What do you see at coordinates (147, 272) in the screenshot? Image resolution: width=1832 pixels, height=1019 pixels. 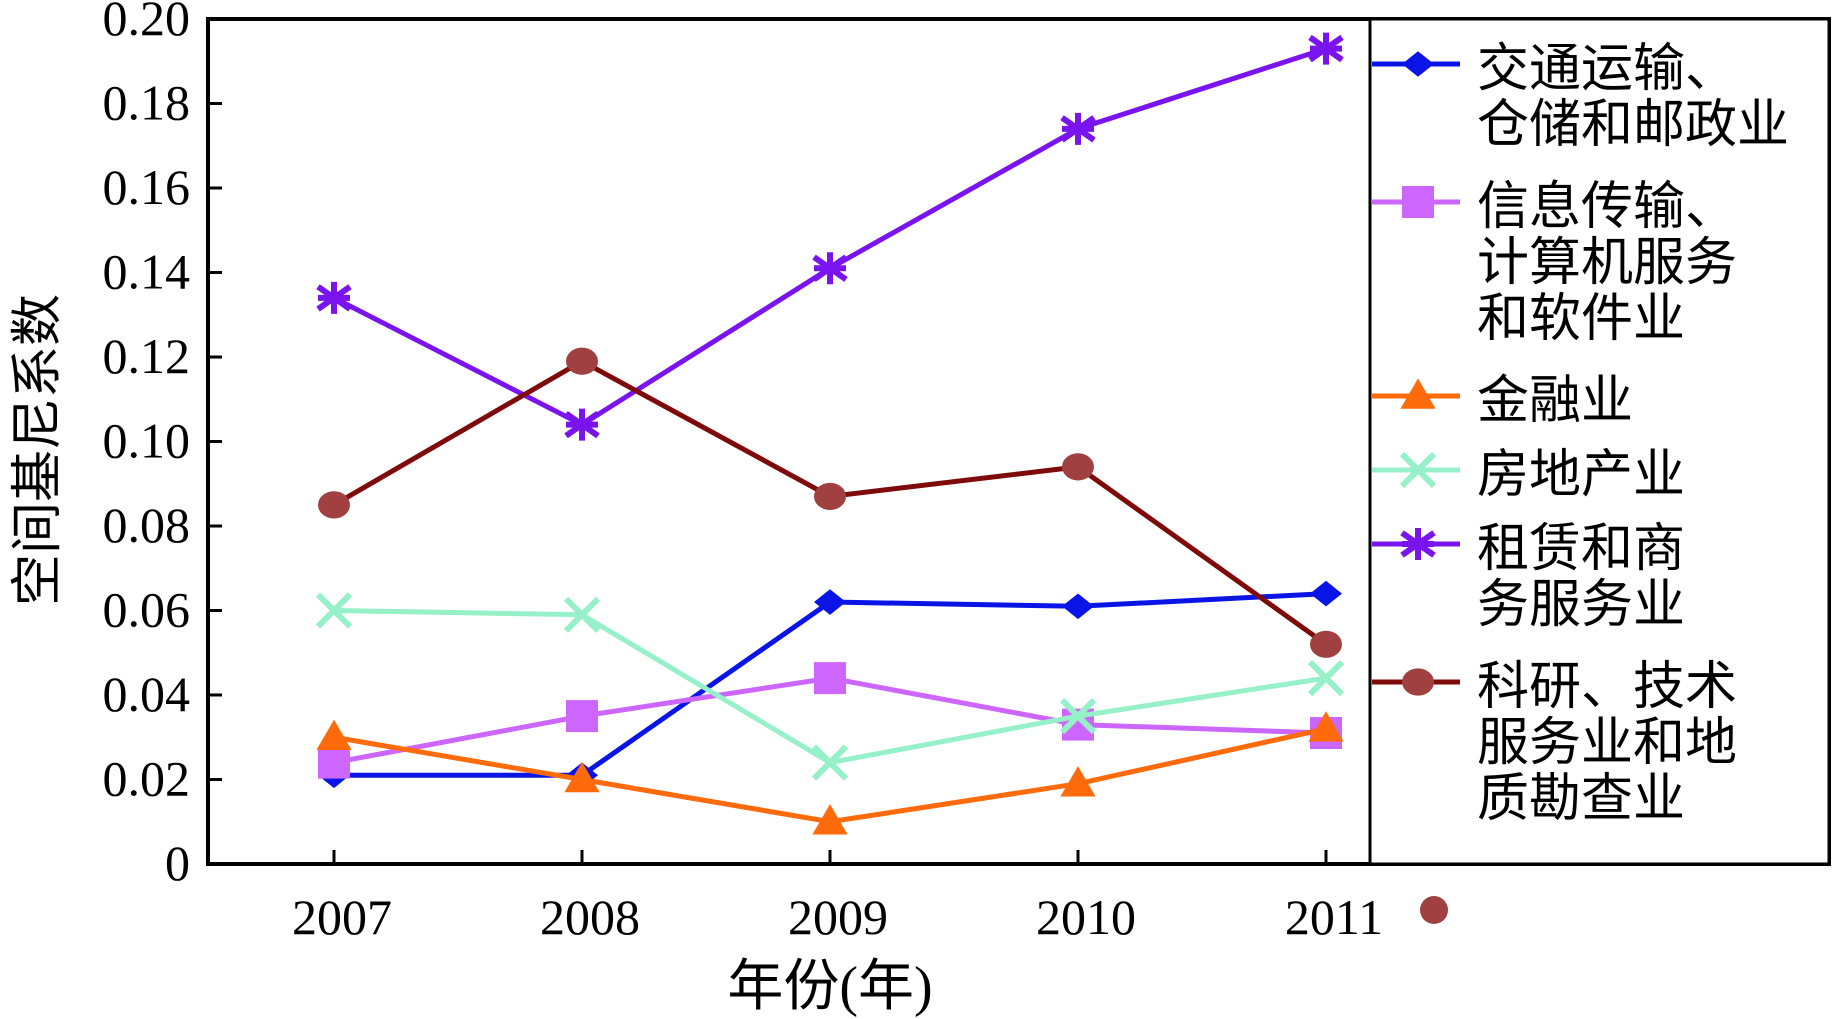 I see `y-tick-label: 0.14` at bounding box center [147, 272].